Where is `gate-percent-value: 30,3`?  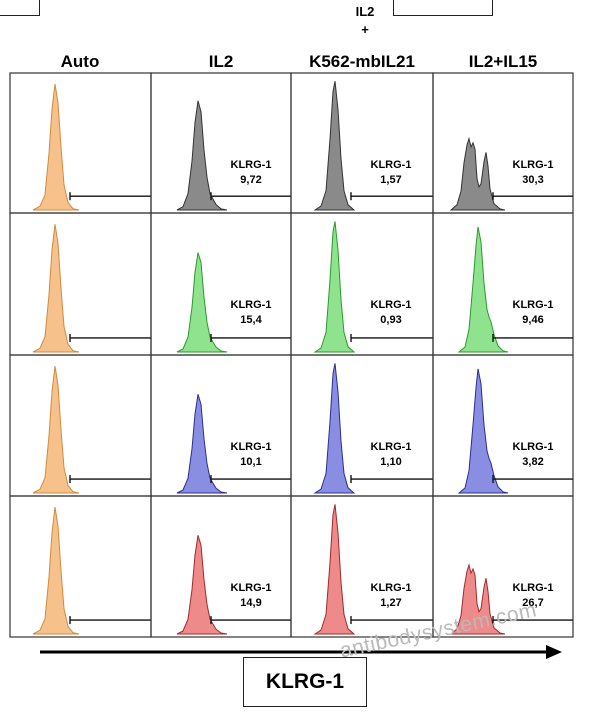
gate-percent-value: 30,3 is located at coordinates (532, 180).